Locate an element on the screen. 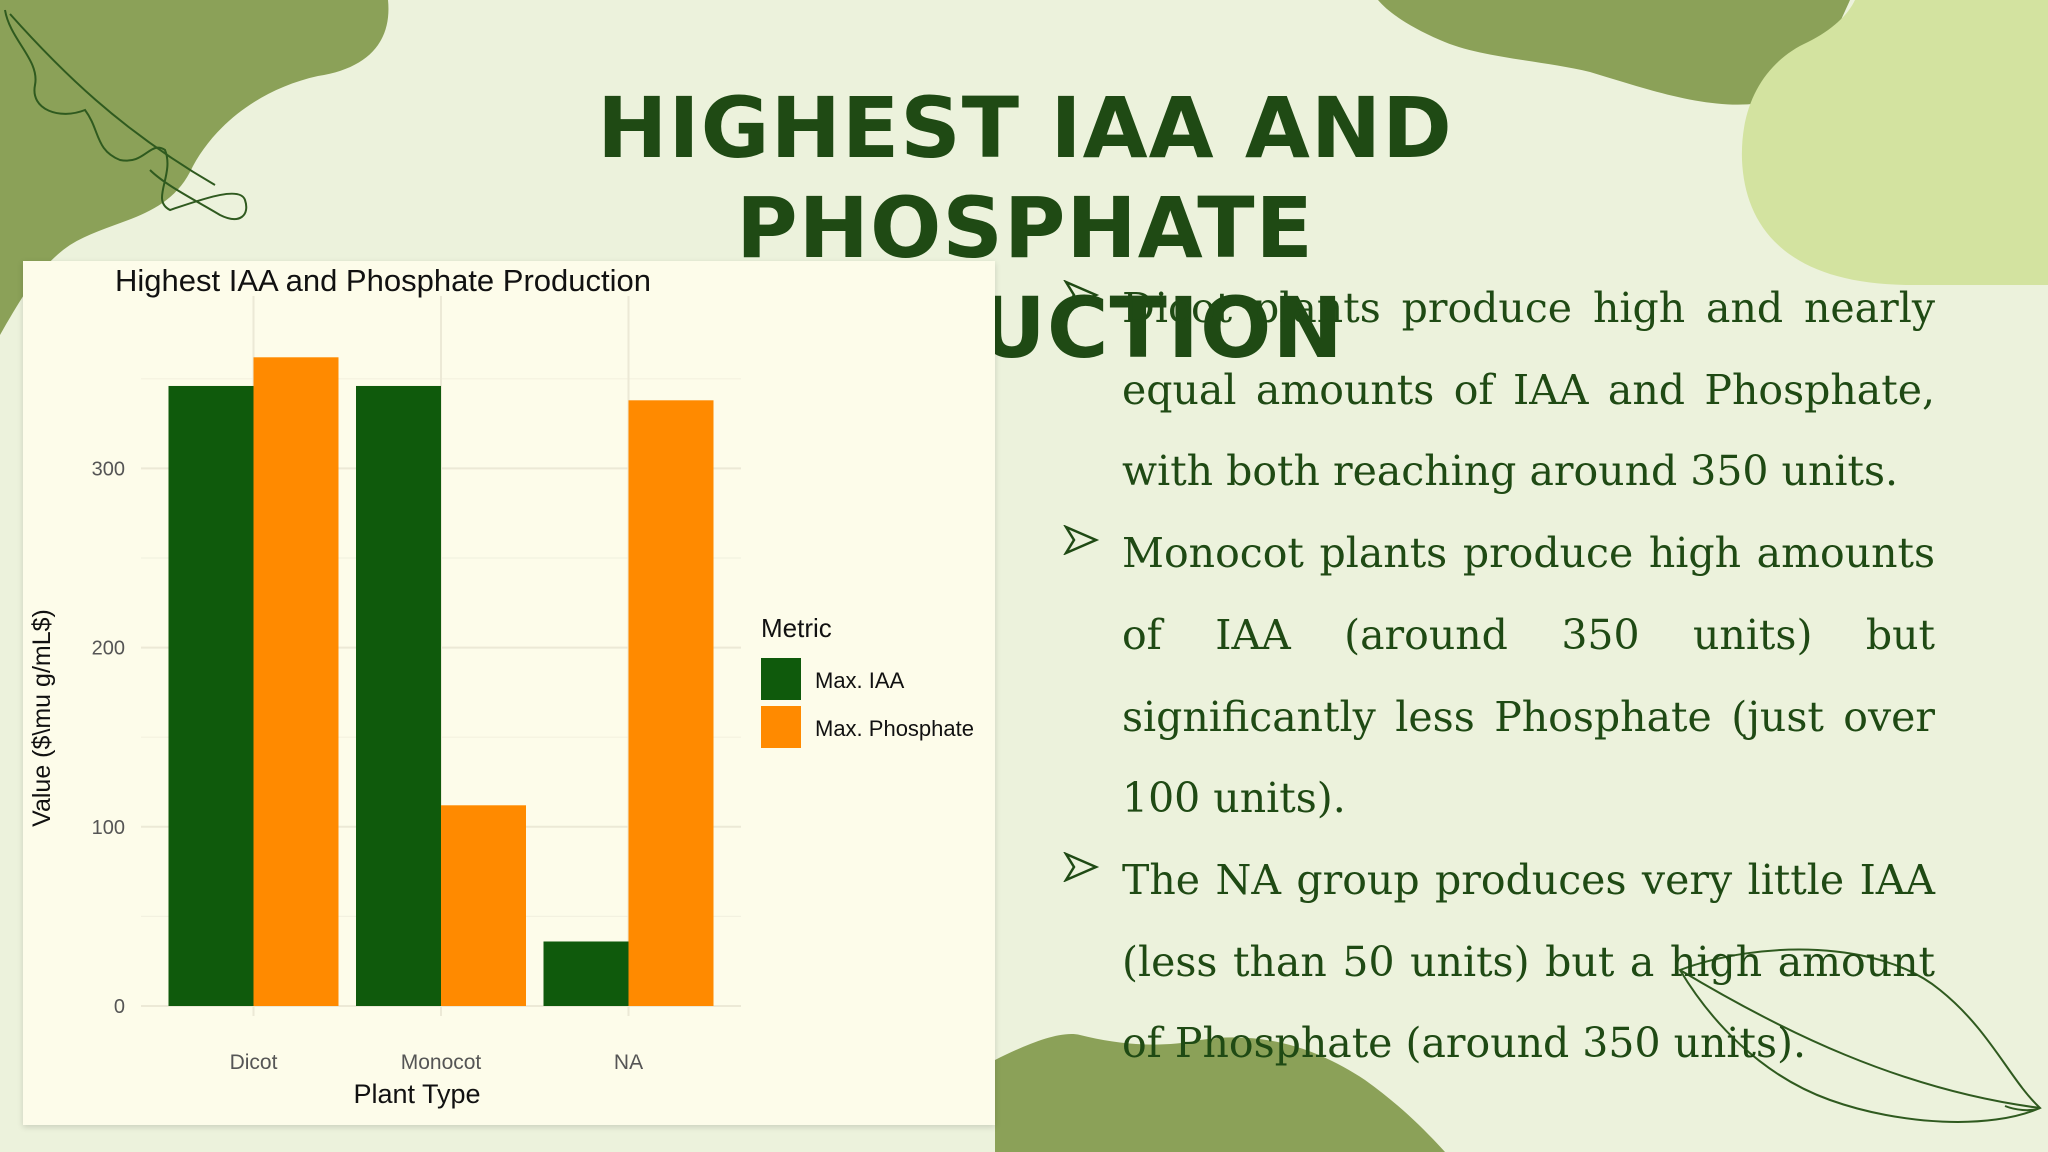 This screenshot has width=2048, height=1152. bar-phosphate-na is located at coordinates (671, 703).